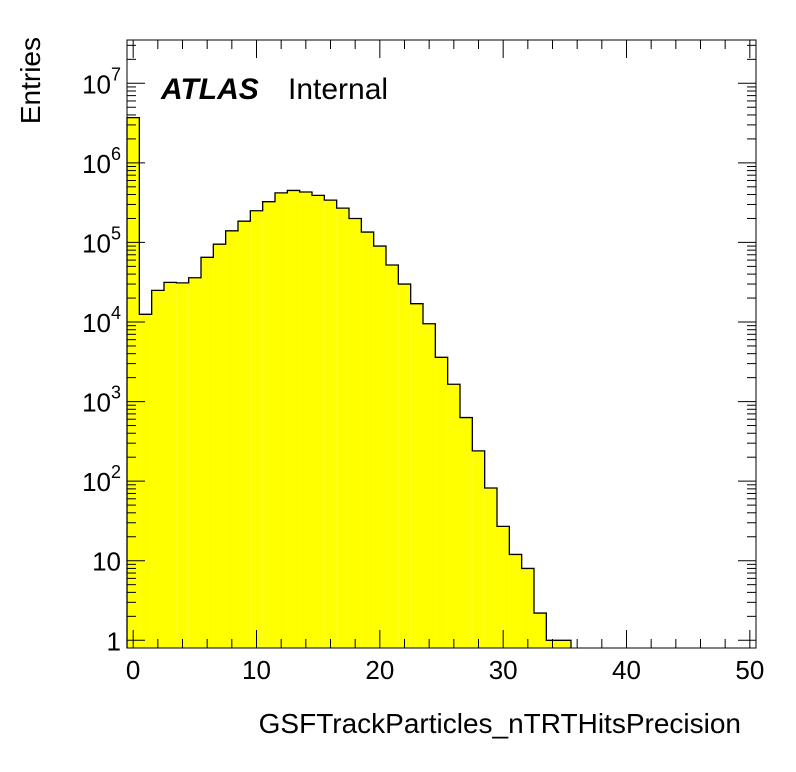 This screenshot has width=796, height=772. I want to click on x-tick-label: 30, so click(503, 670).